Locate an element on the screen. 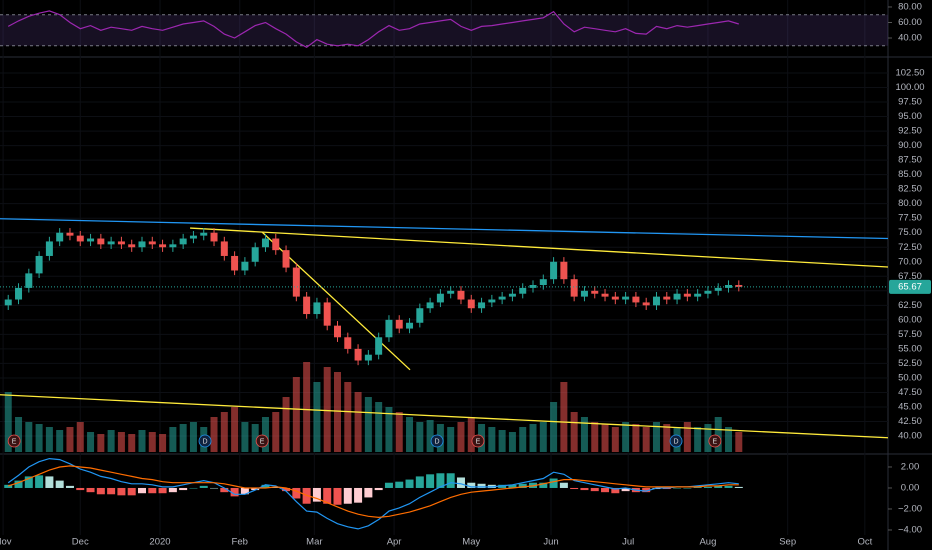 This screenshot has width=932, height=550. y-tick-label: 55.00 is located at coordinates (910, 348).